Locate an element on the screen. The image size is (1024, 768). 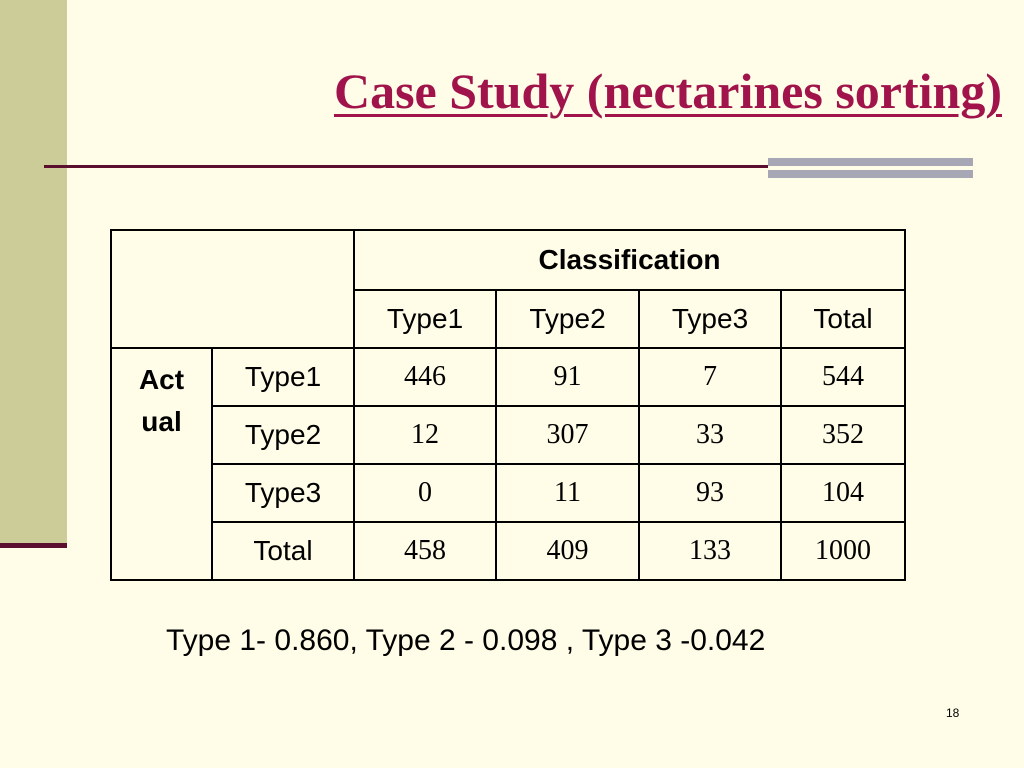
table-cell: 91 is located at coordinates (567, 377).